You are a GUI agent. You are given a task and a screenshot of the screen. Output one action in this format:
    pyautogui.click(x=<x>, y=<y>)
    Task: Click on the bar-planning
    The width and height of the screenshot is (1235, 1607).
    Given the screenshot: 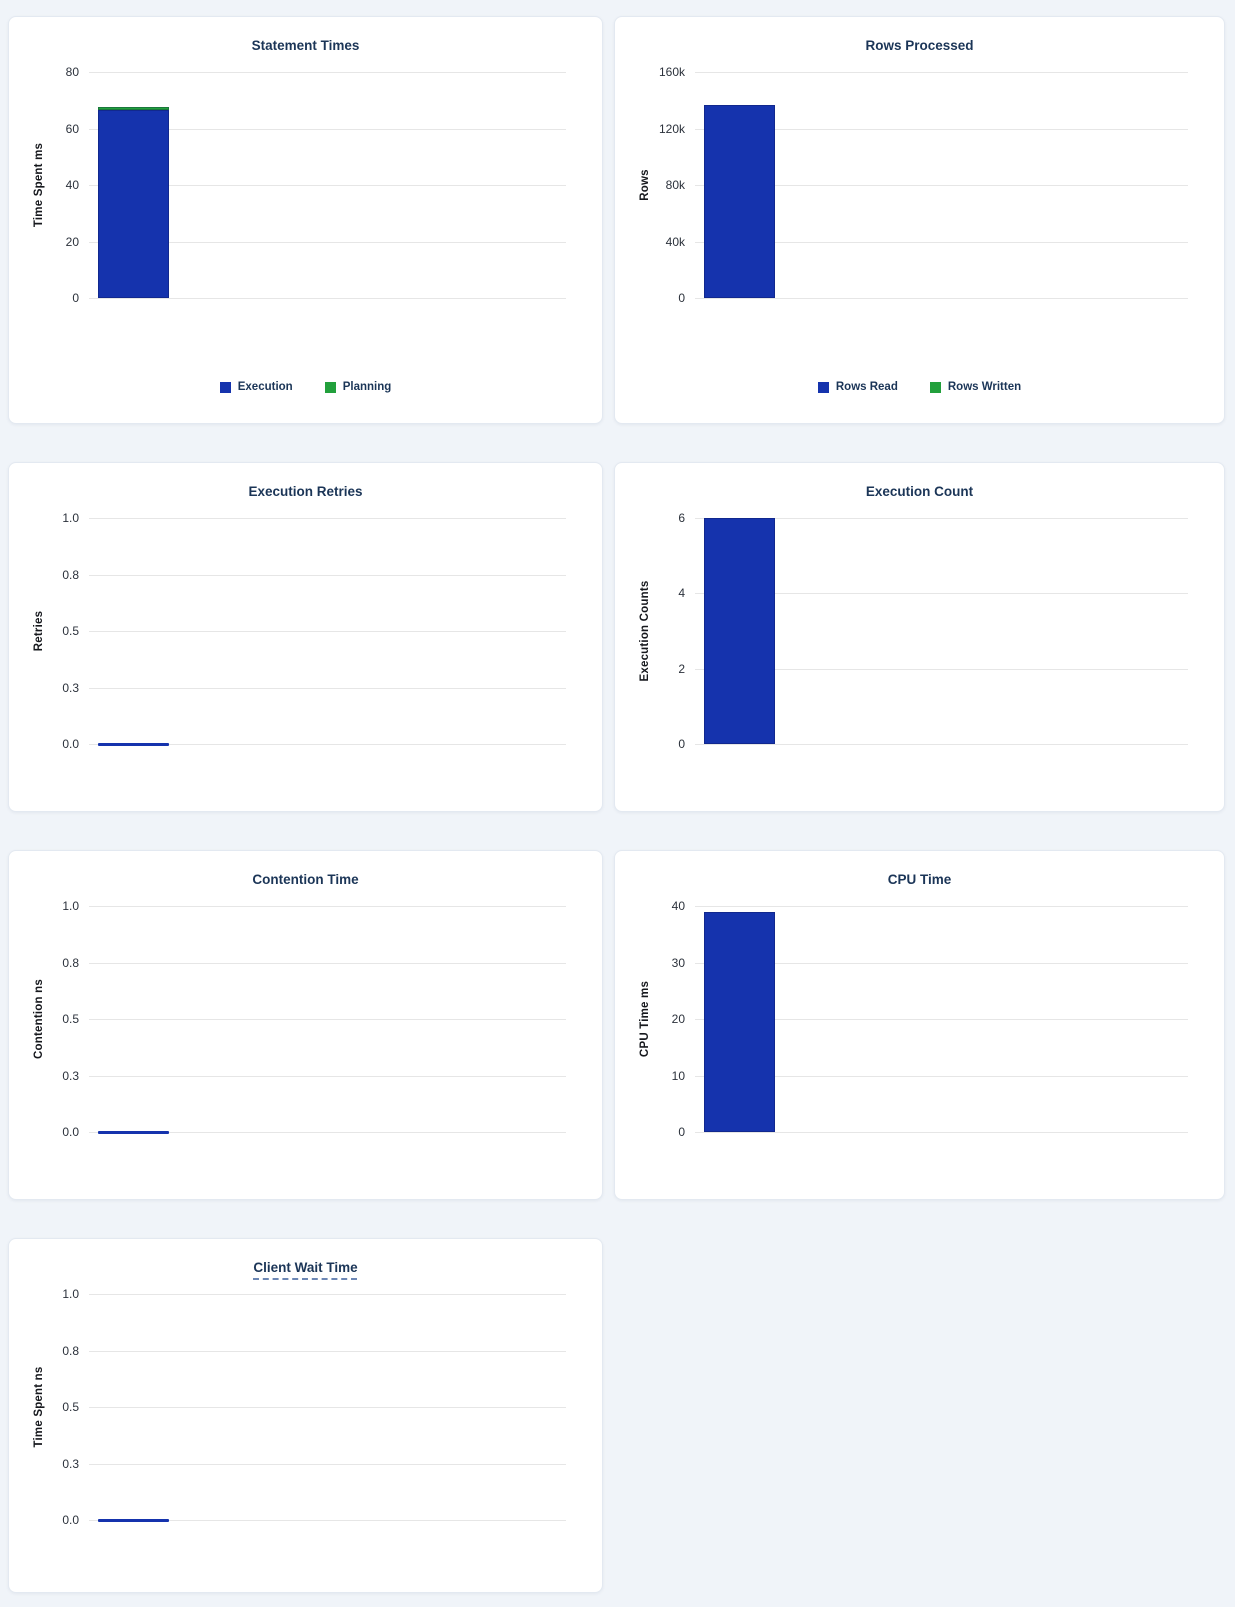 What is the action you would take?
    pyautogui.click(x=133, y=109)
    